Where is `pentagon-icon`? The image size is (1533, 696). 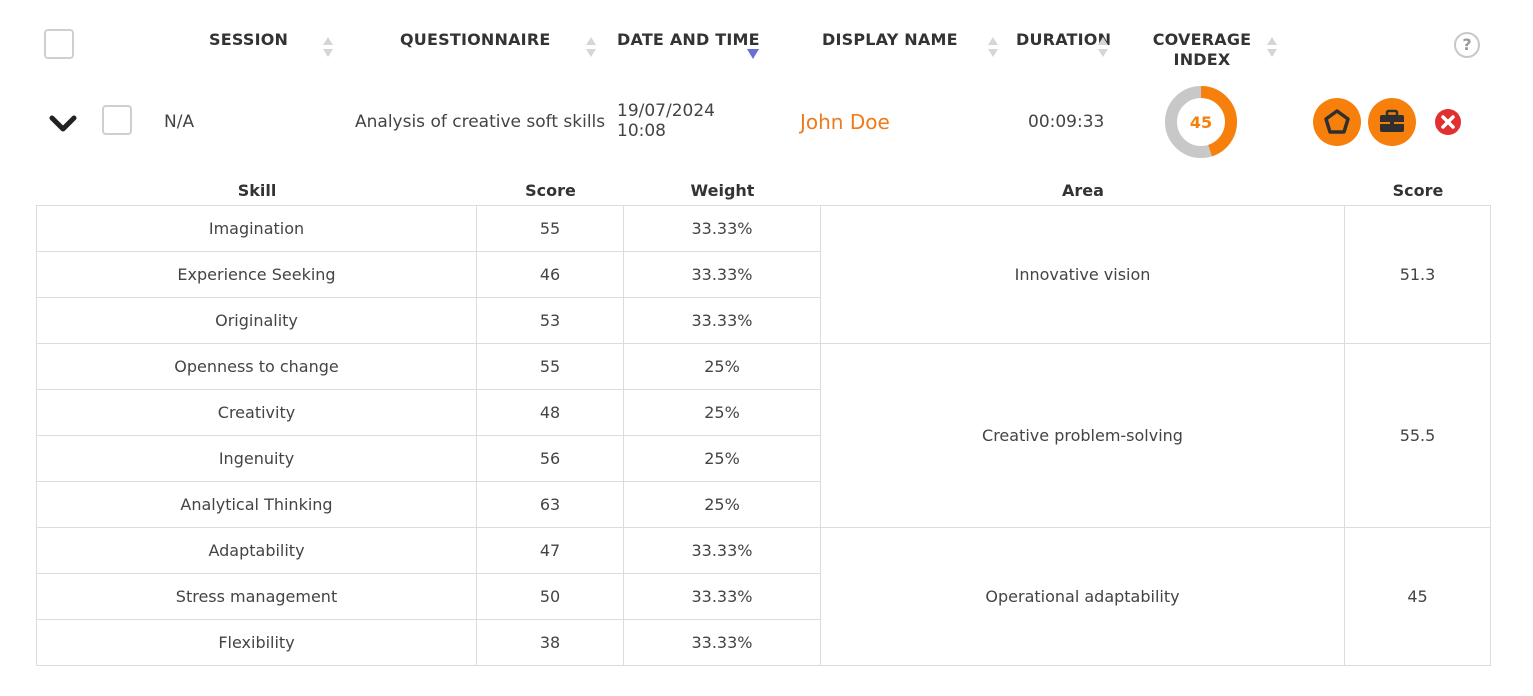 pentagon-icon is located at coordinates (1337, 121).